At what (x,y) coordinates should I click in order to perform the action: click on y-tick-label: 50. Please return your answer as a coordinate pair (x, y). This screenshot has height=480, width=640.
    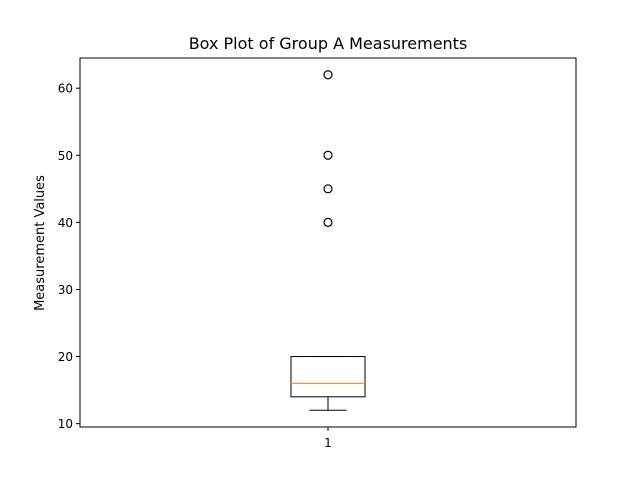
    Looking at the image, I should click on (65, 156).